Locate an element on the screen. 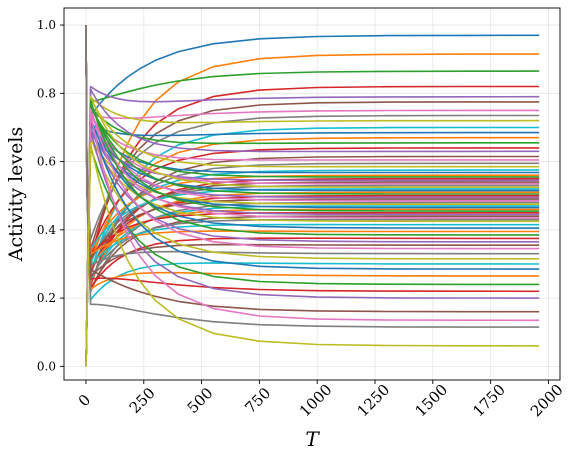 The height and width of the screenshot is (461, 574). x-tick-label: 250 is located at coordinates (142, 400).